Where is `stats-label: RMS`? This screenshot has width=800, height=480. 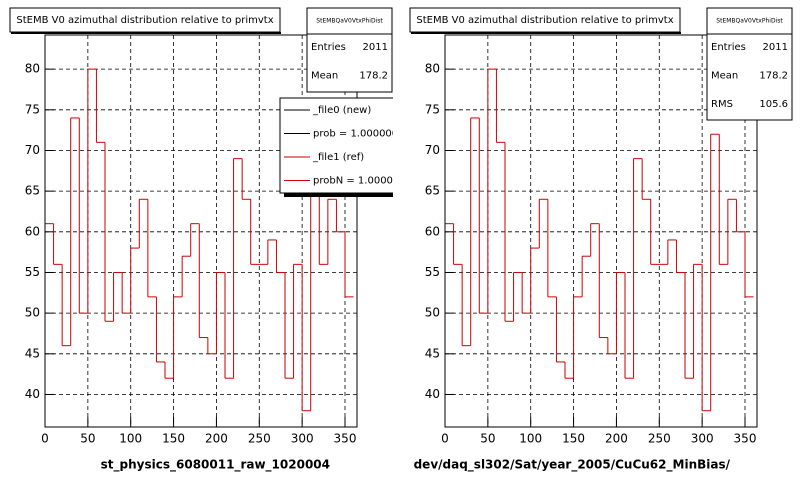 stats-label: RMS is located at coordinates (722, 104).